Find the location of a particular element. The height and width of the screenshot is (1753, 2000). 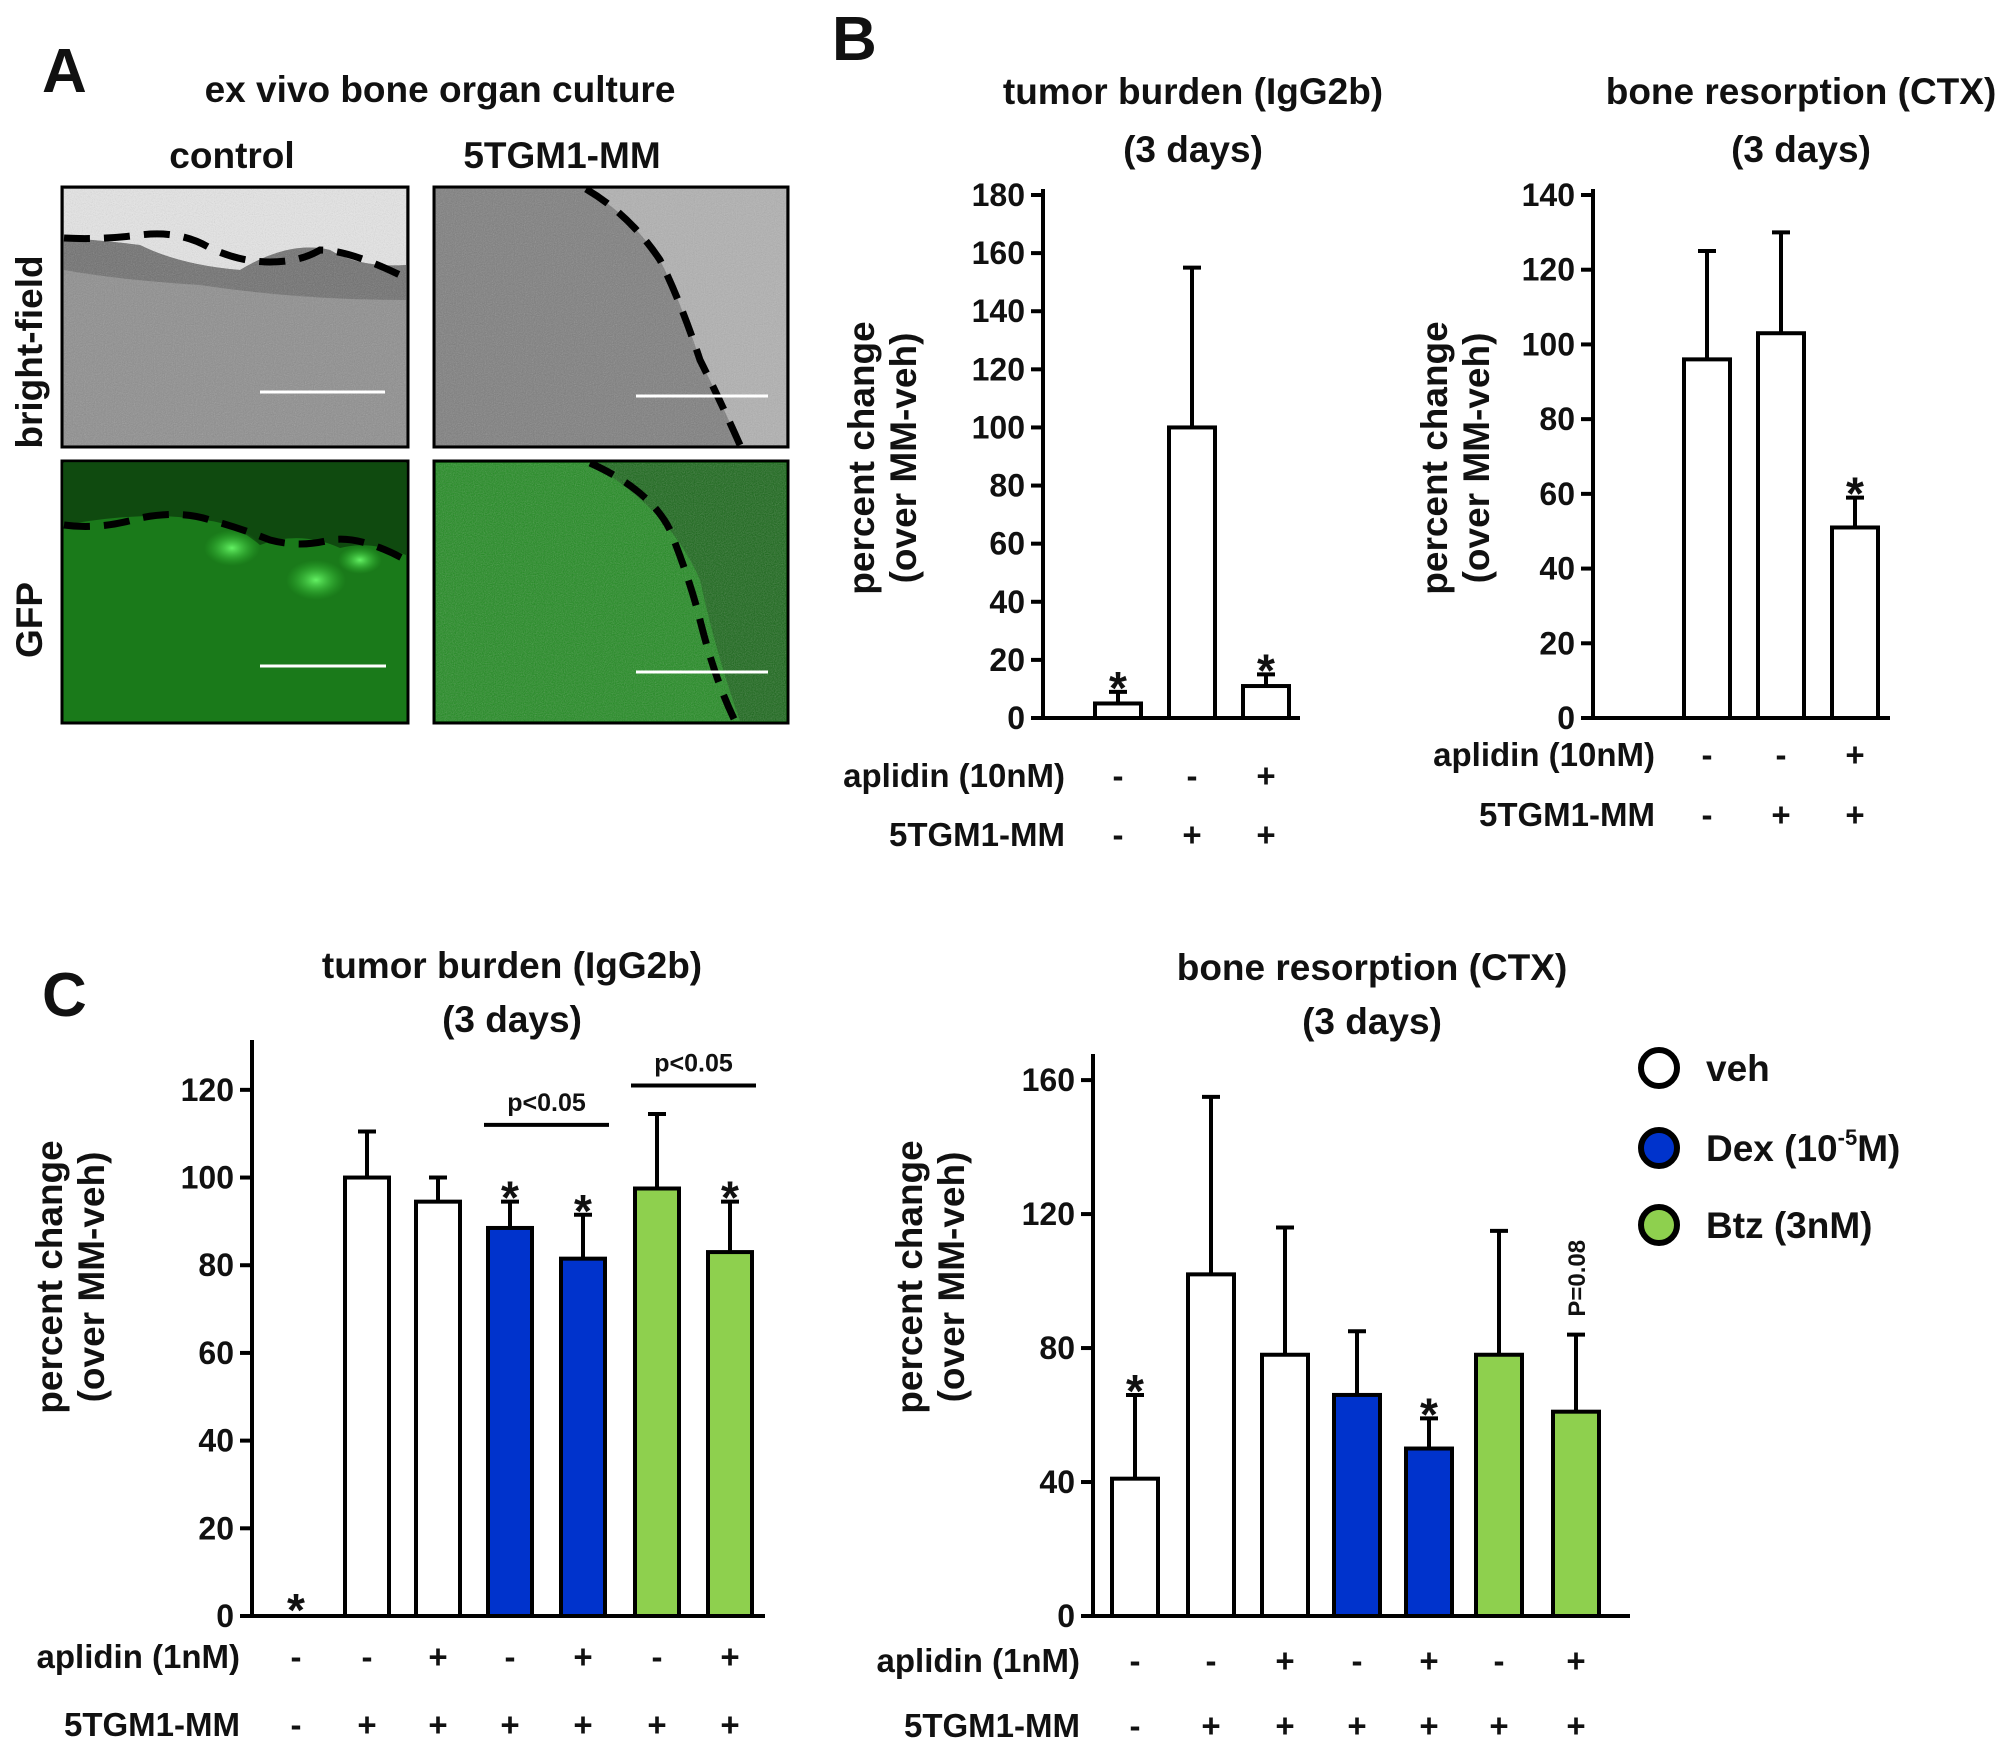

panel-label-a: A is located at coordinates (64, 71).